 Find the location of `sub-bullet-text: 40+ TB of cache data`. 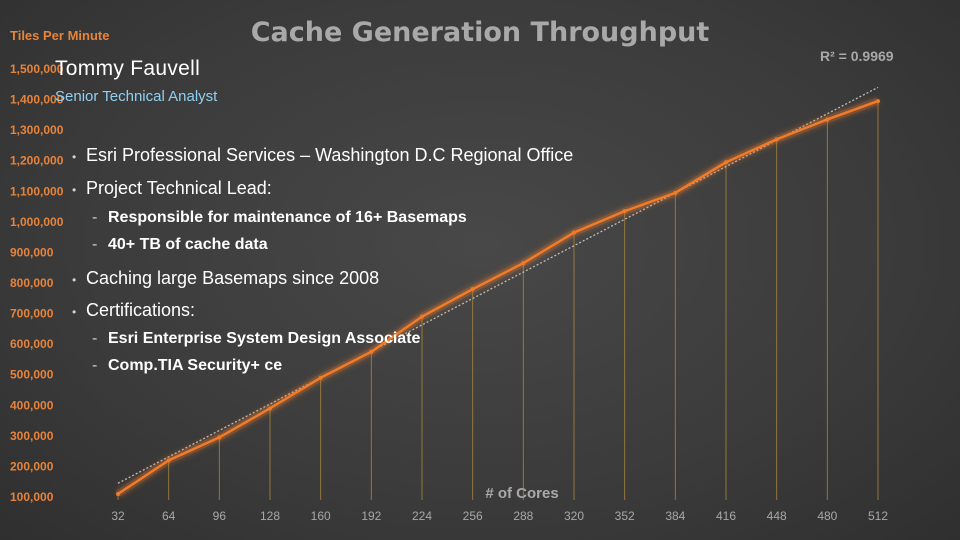

sub-bullet-text: 40+ TB of cache data is located at coordinates (188, 244).